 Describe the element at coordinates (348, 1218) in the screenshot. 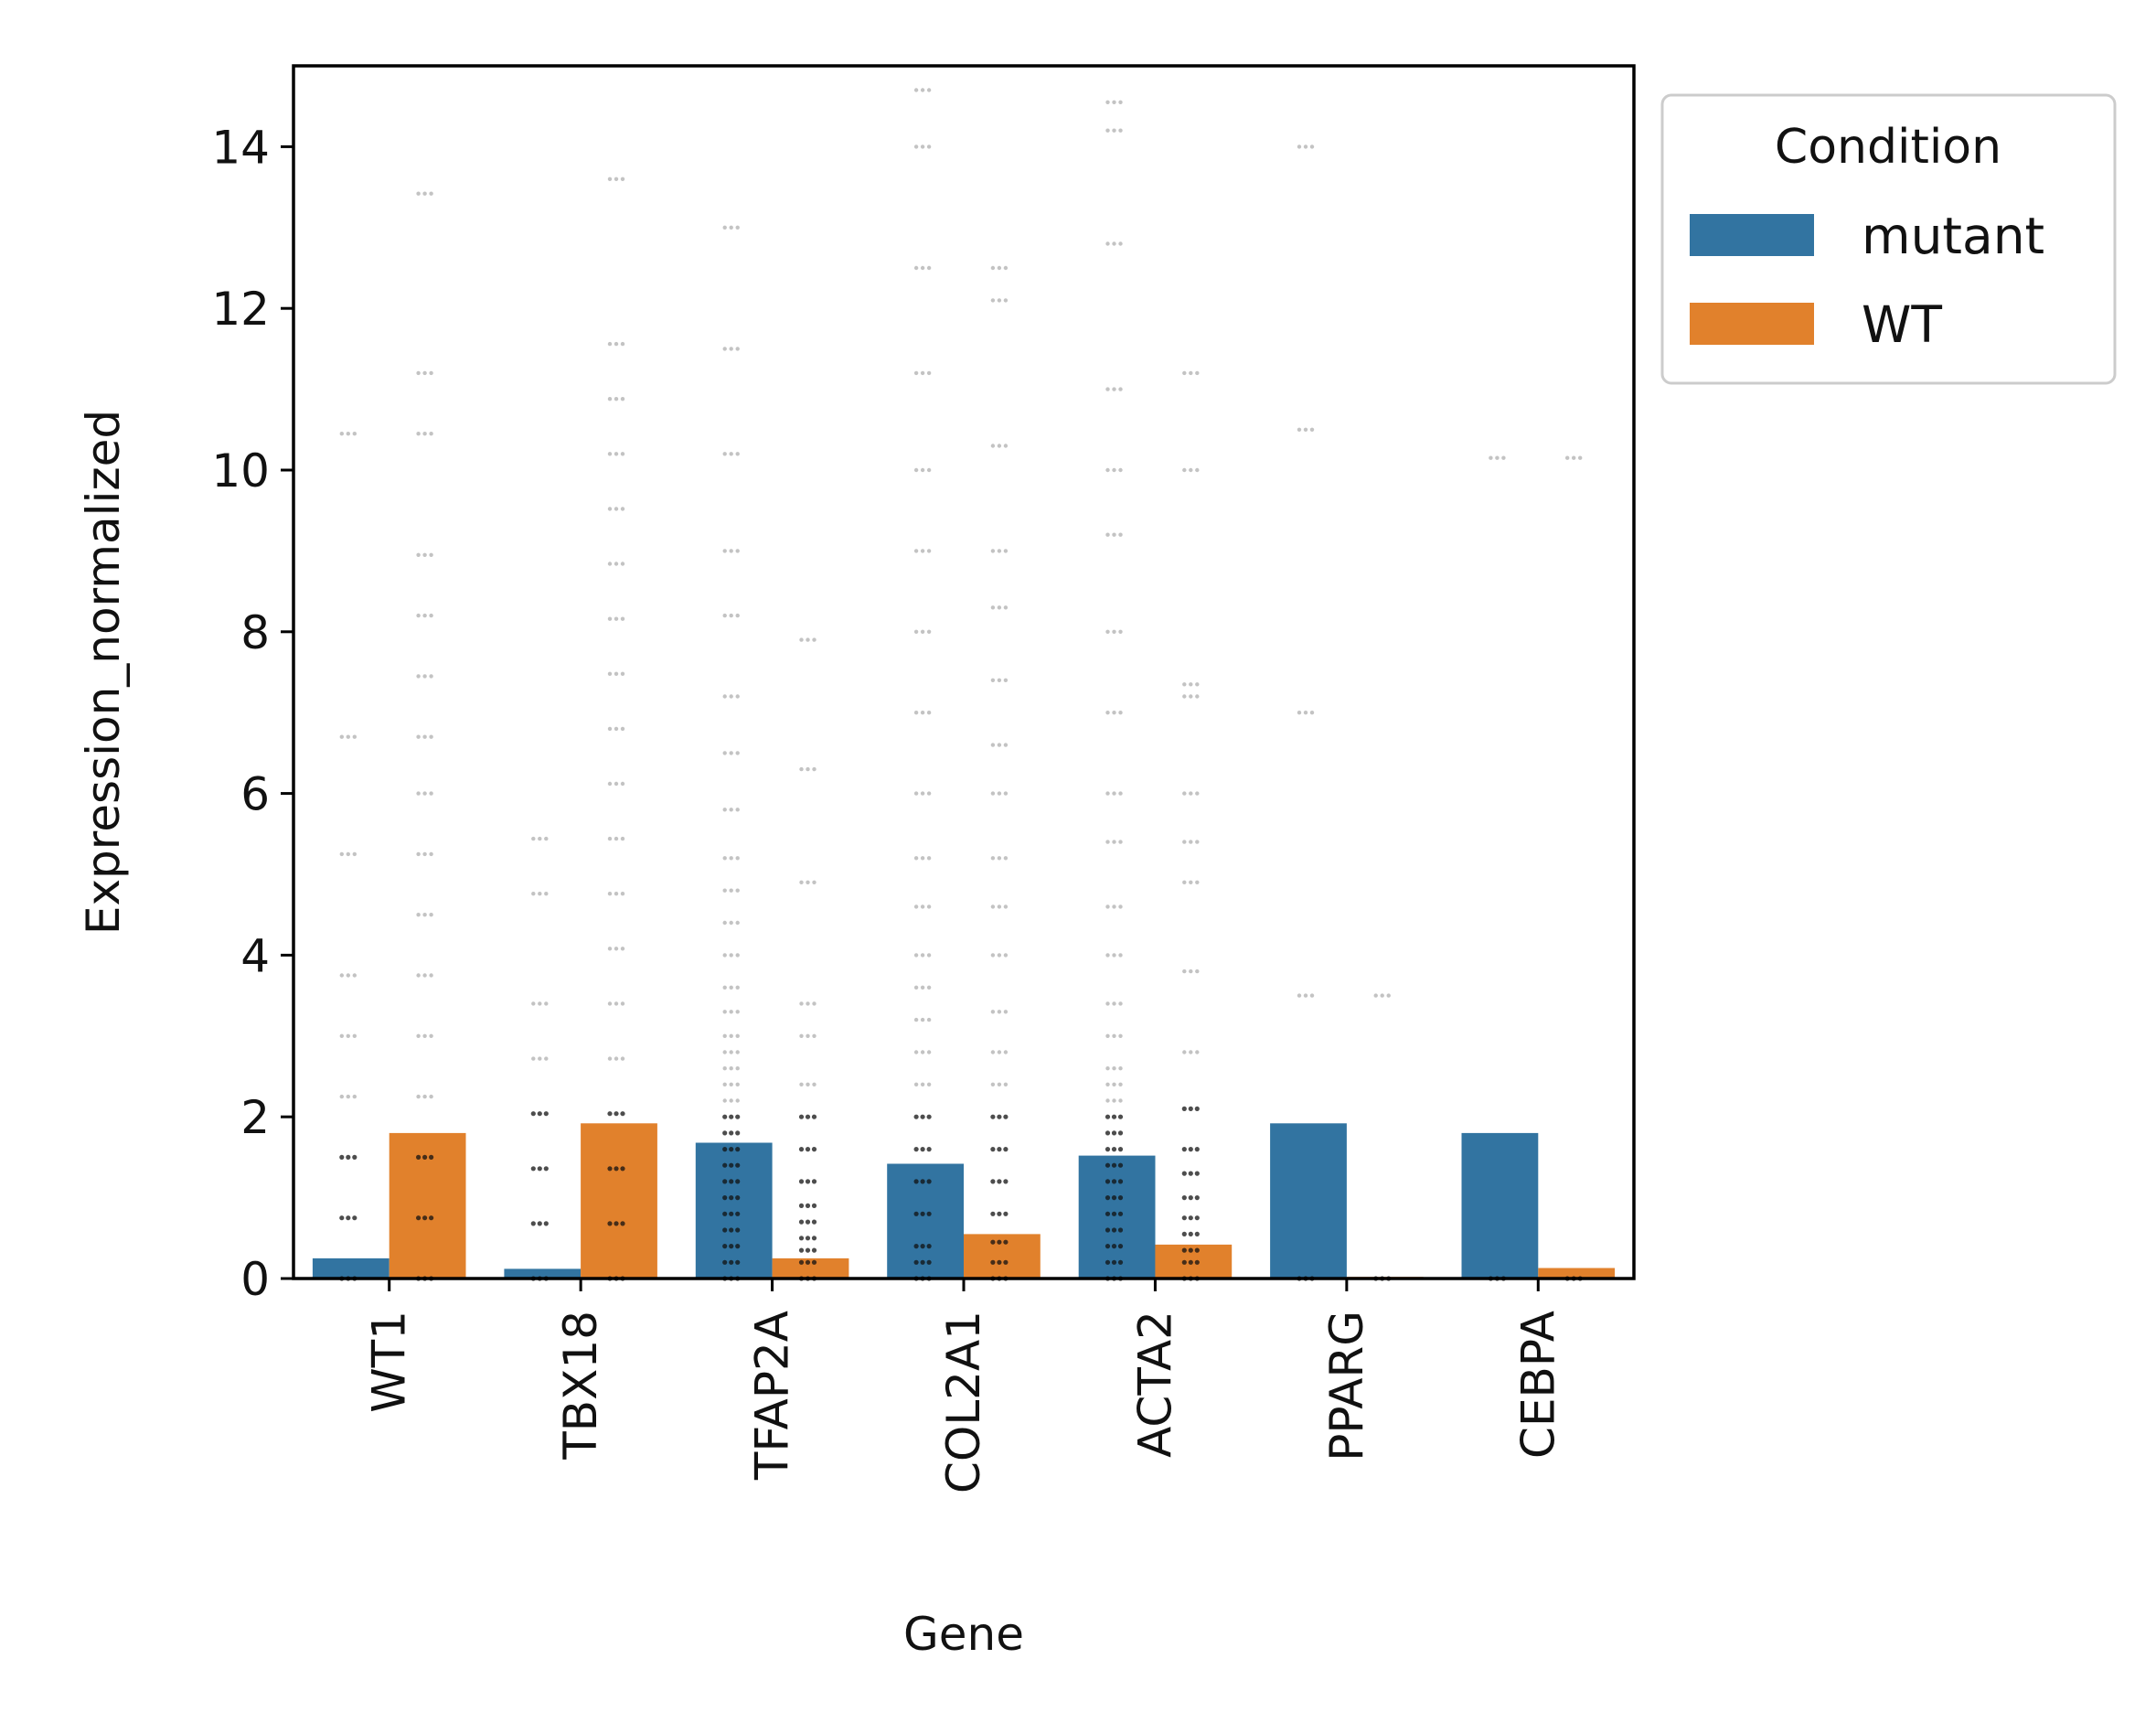

I see `data-point-wt1-mutant` at that location.